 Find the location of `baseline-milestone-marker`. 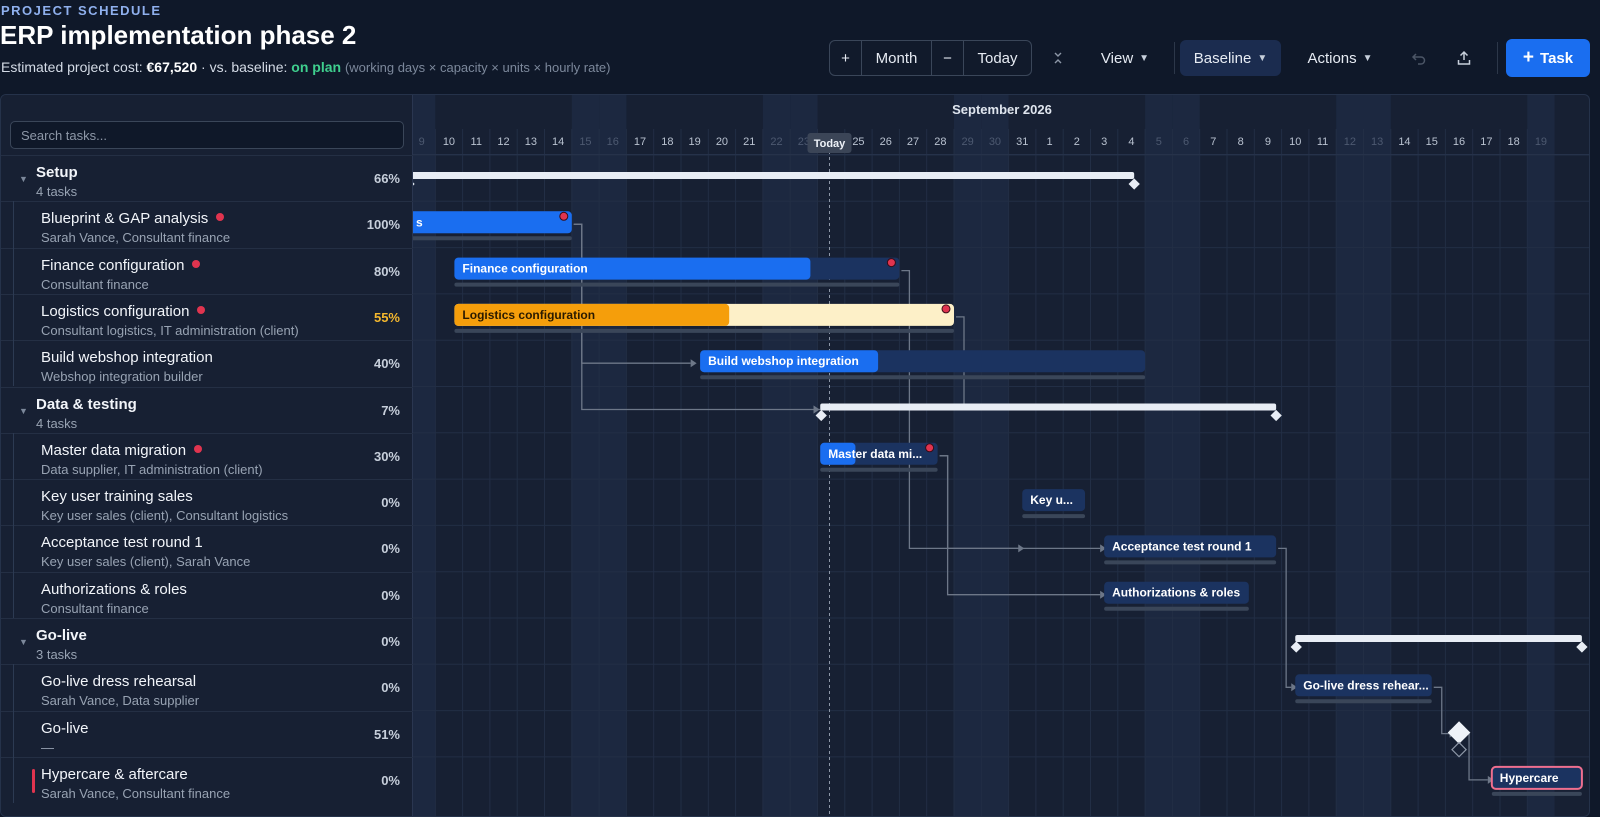

baseline-milestone-marker is located at coordinates (1459, 749).